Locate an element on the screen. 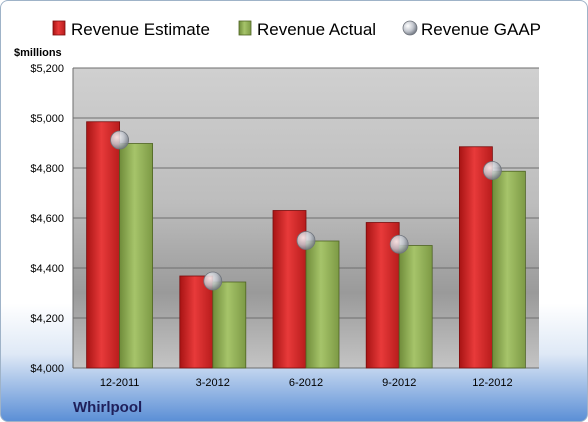  bar-revenue-estimate-12-2012 is located at coordinates (475, 257).